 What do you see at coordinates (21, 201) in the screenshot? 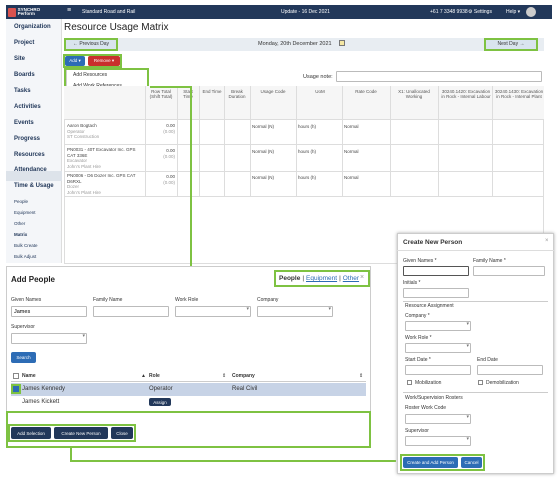
I see `sidebar-sub-people: People` at bounding box center [21, 201].